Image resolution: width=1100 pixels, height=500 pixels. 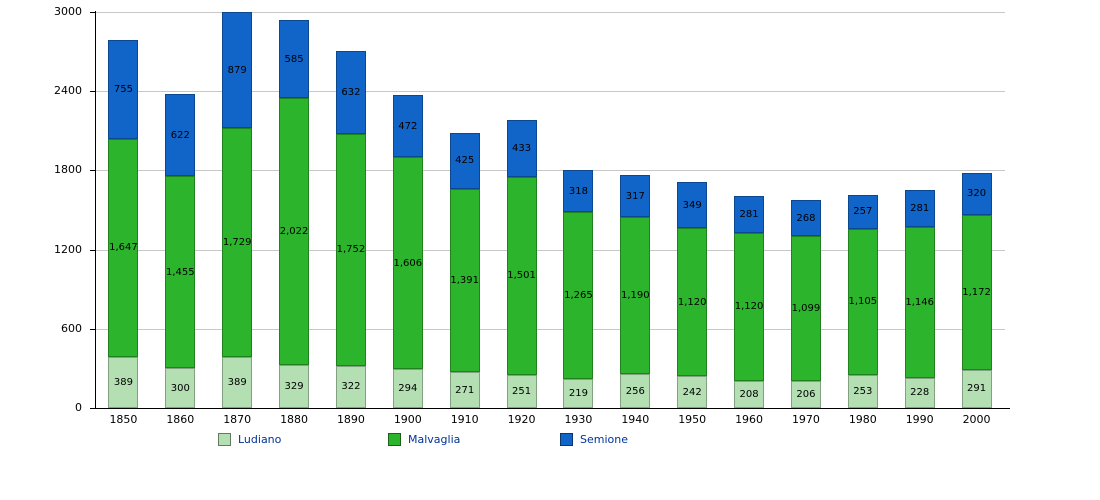 I want to click on bar-segment-semione-1990: 281, so click(x=919, y=208).